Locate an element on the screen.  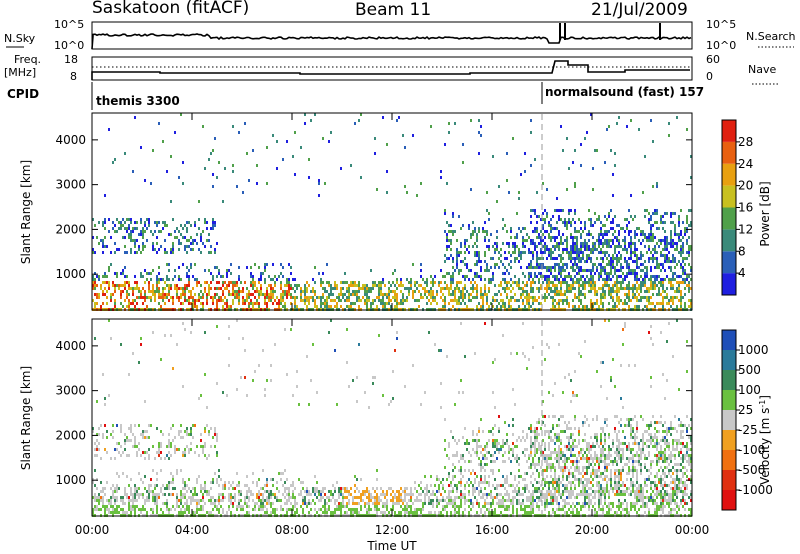
colorbar-tick: -1000 is located at coordinates (755, 490).